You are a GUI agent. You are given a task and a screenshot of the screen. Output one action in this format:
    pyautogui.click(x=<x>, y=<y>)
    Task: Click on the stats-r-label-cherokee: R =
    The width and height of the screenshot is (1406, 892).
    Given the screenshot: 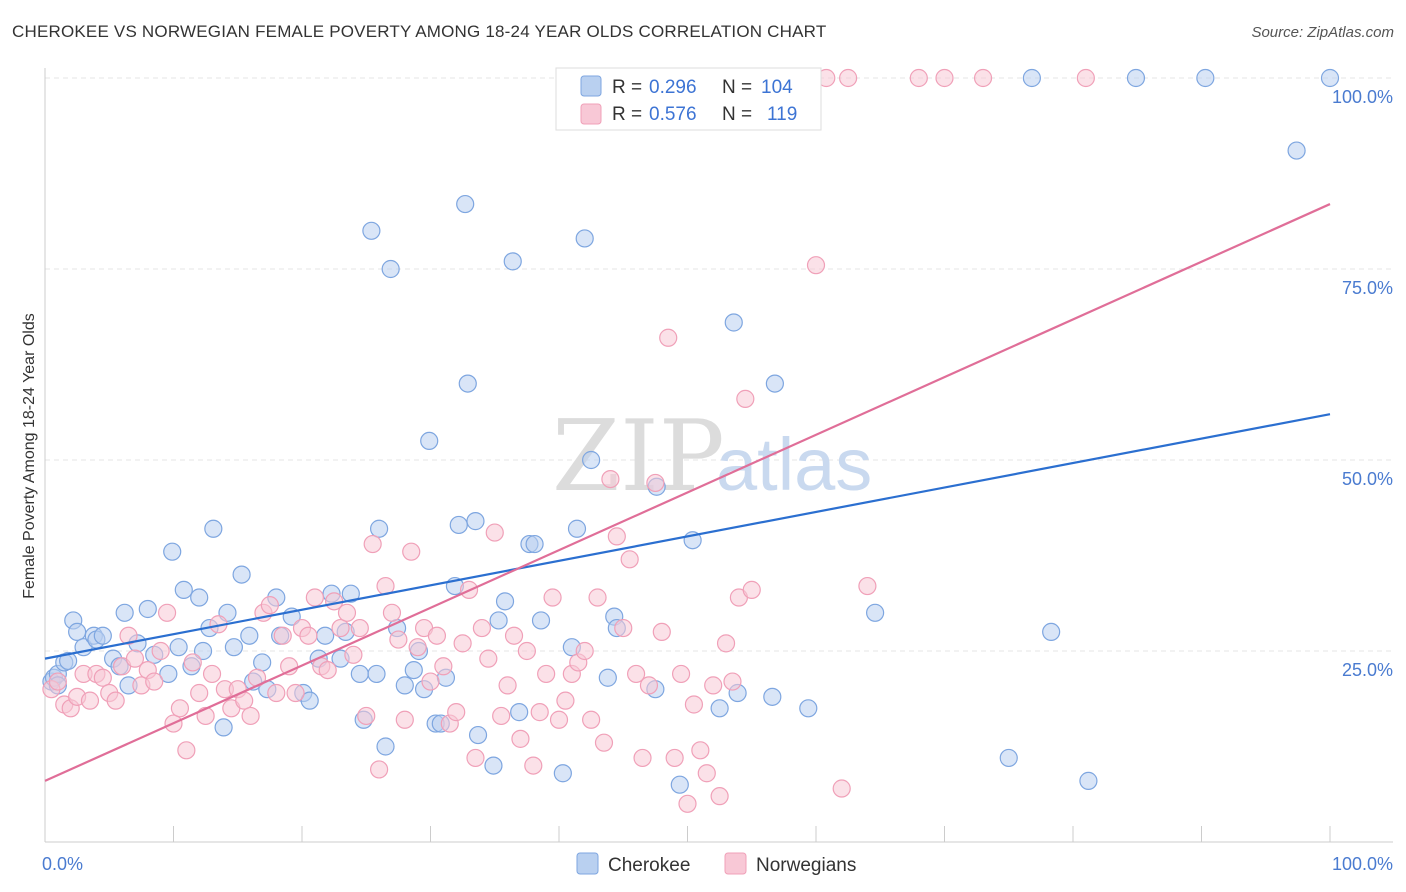 What is the action you would take?
    pyautogui.click(x=627, y=87)
    